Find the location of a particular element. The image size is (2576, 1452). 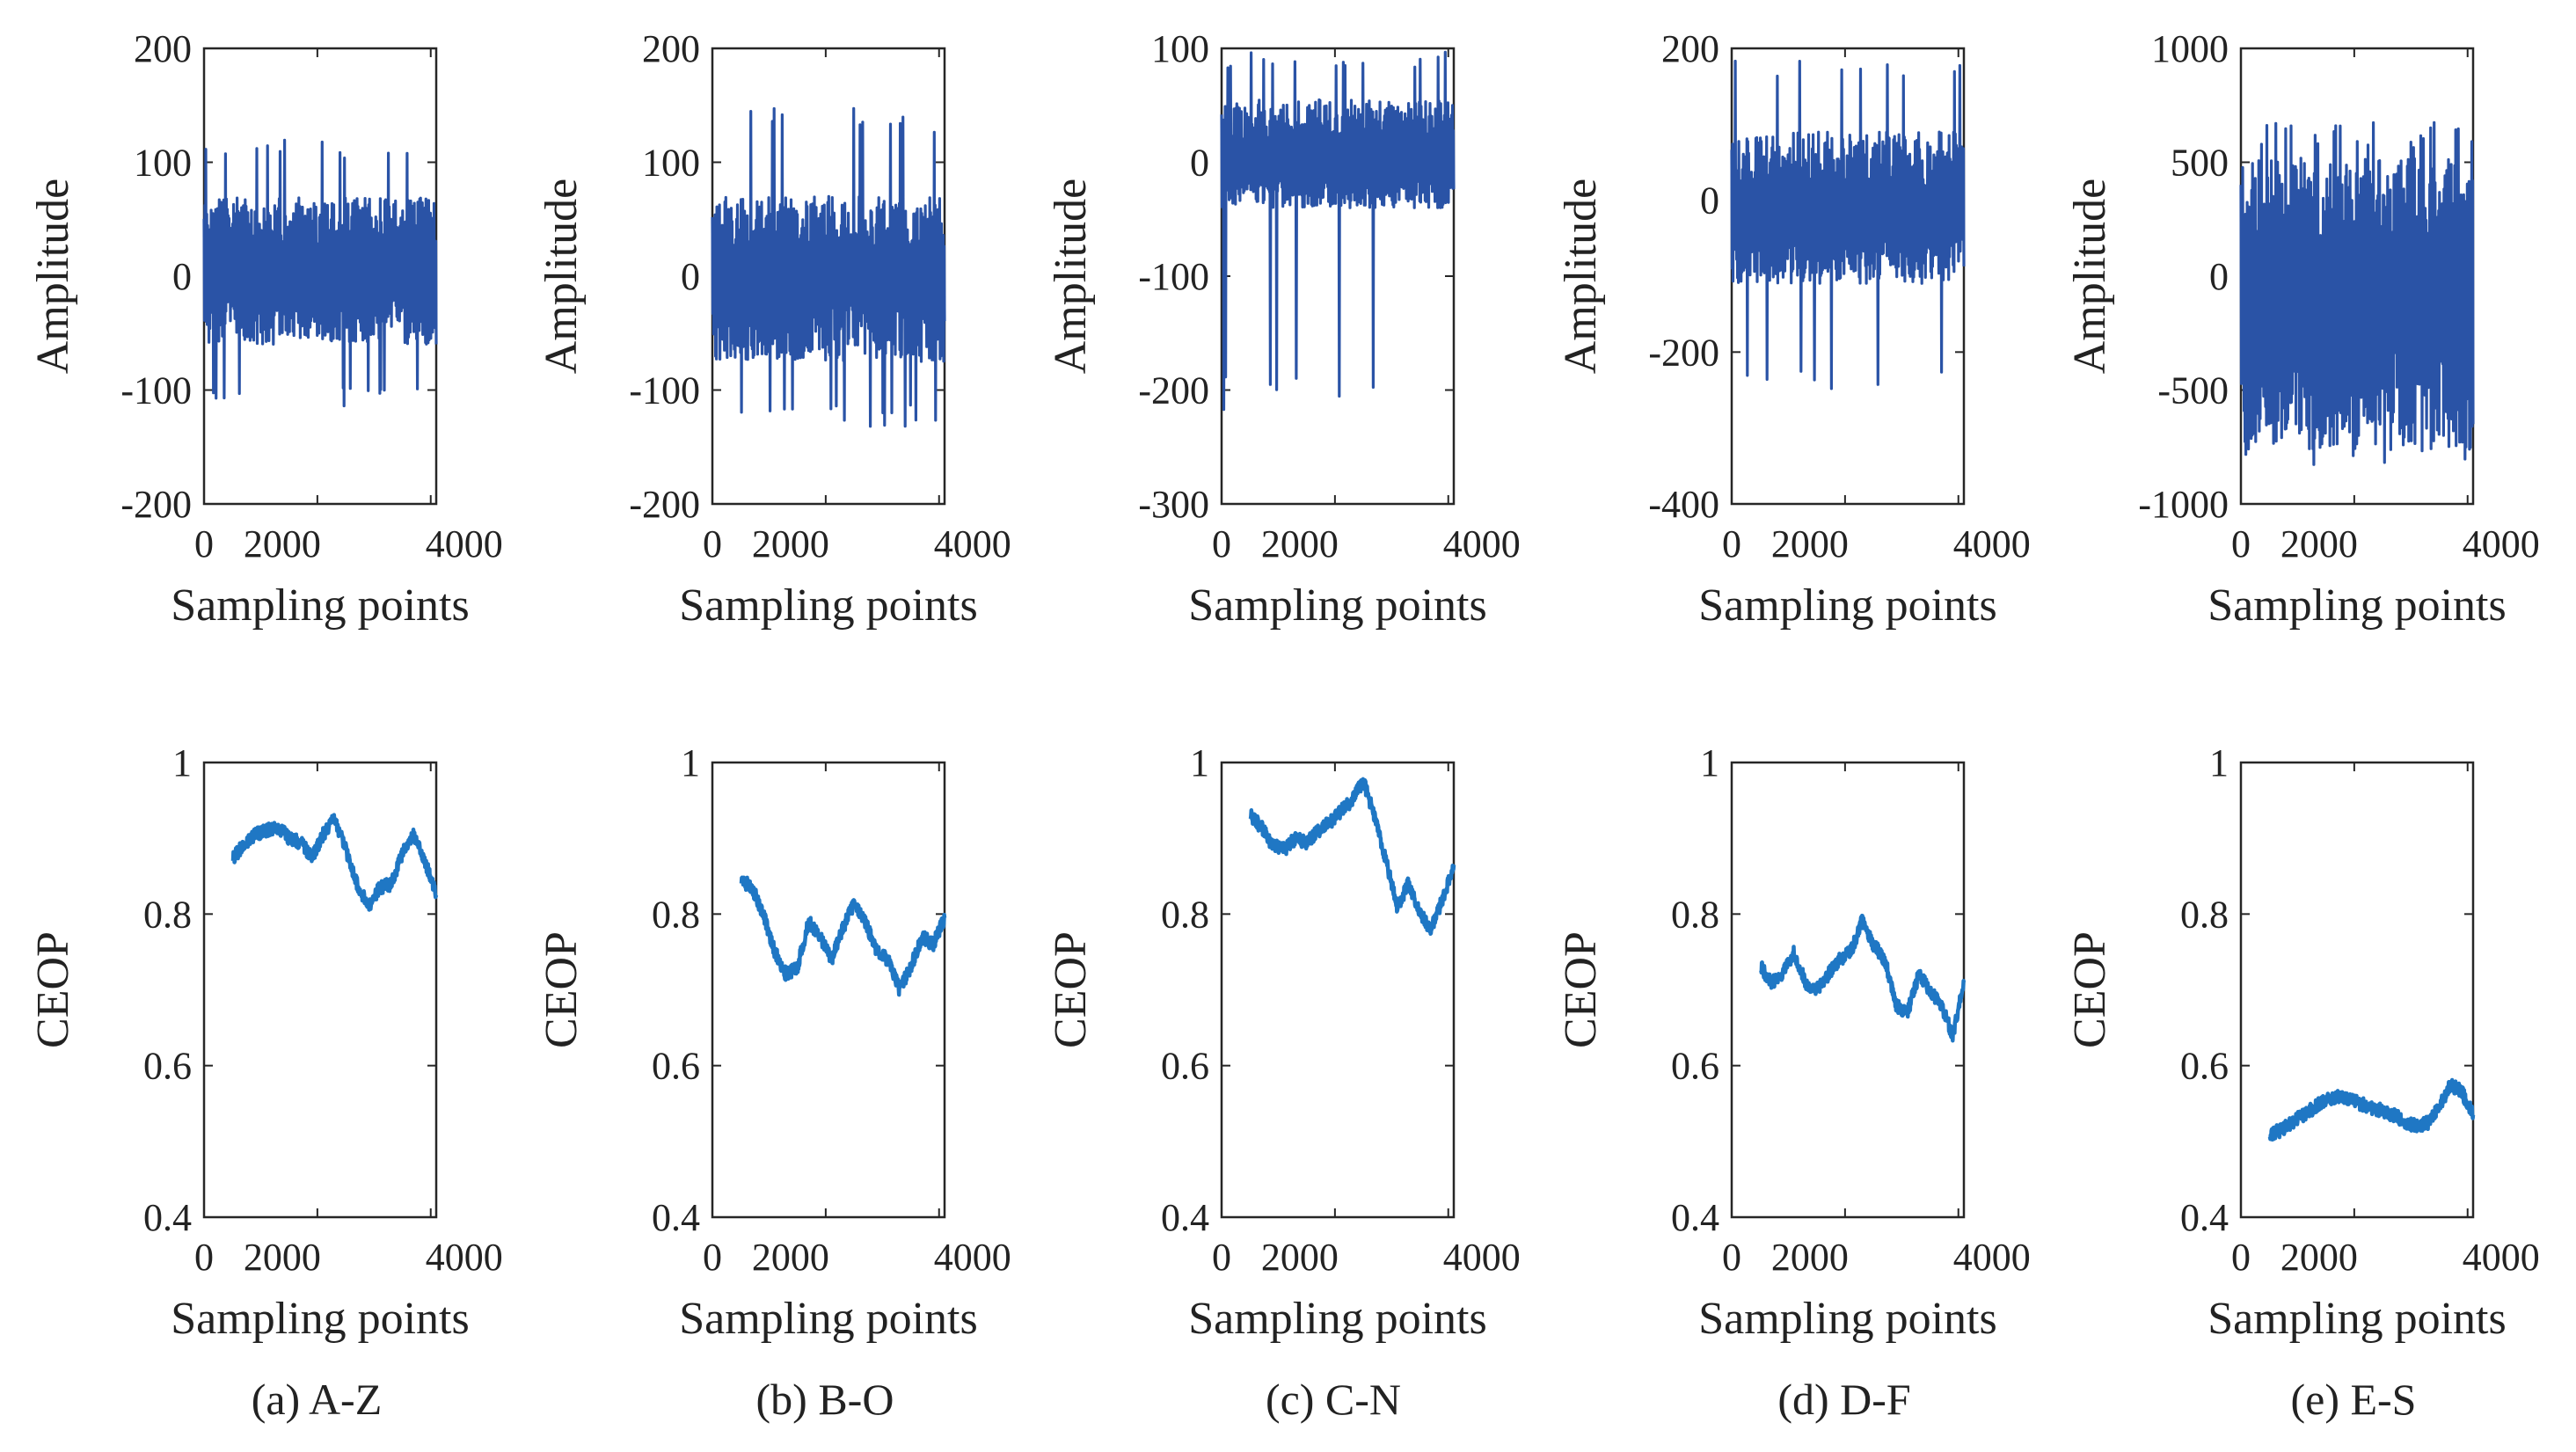

panel-c-n-ceop: 0.4 0.6 0.8 1 0 2000 4000 Sampling points CEOP is located at coordinates (1283, 1042).